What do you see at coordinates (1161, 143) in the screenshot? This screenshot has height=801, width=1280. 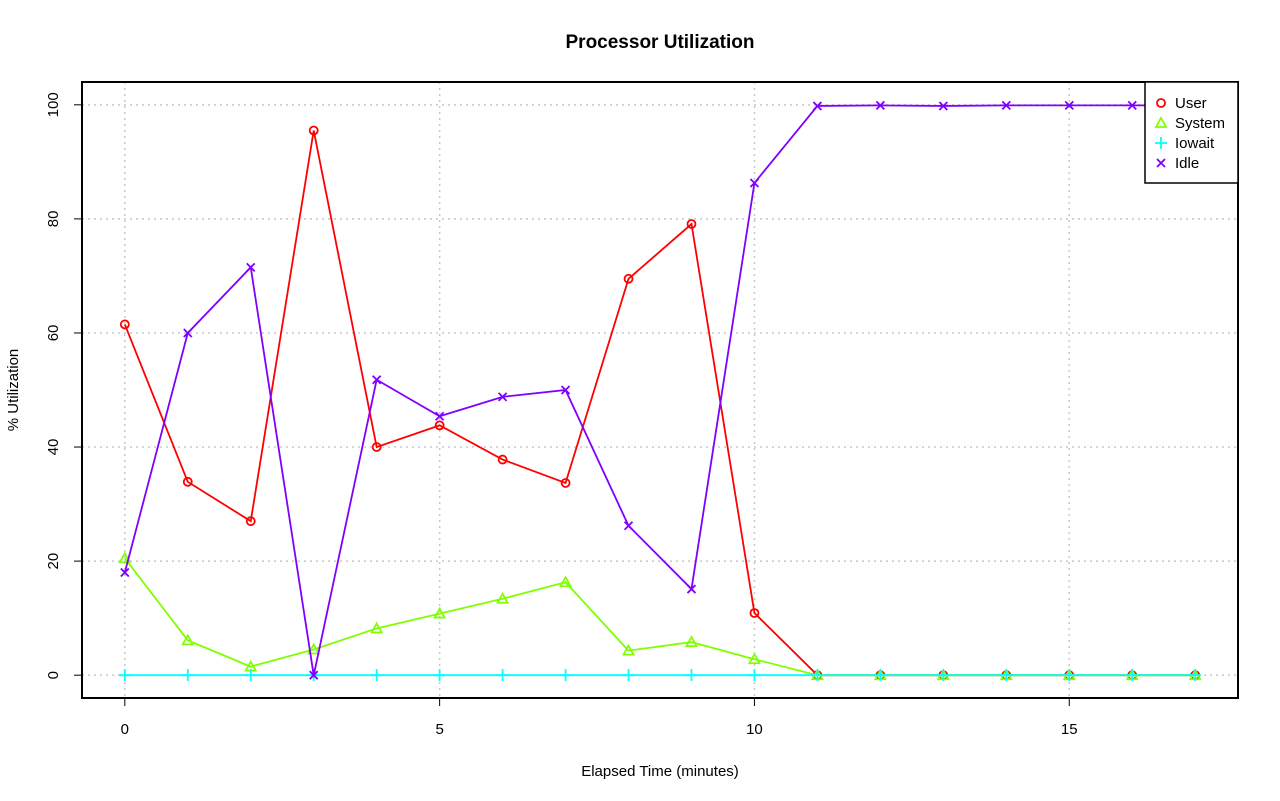 I see `legend-marker-iowait` at bounding box center [1161, 143].